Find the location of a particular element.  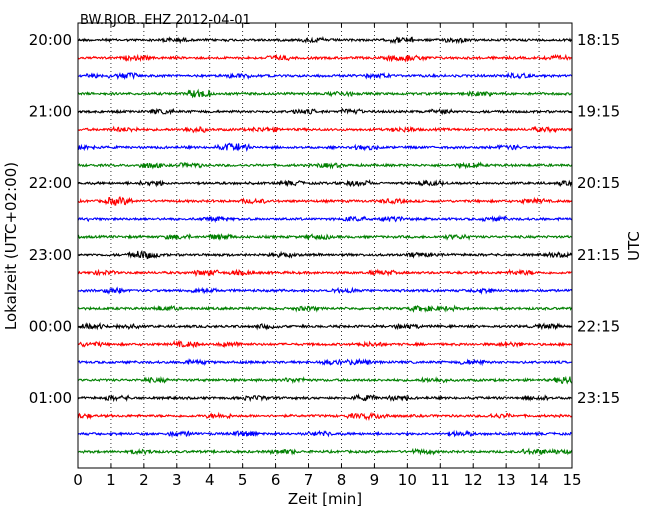

chart-title: BW.RJOB..EHZ 2012-04-01 is located at coordinates (165, 20).